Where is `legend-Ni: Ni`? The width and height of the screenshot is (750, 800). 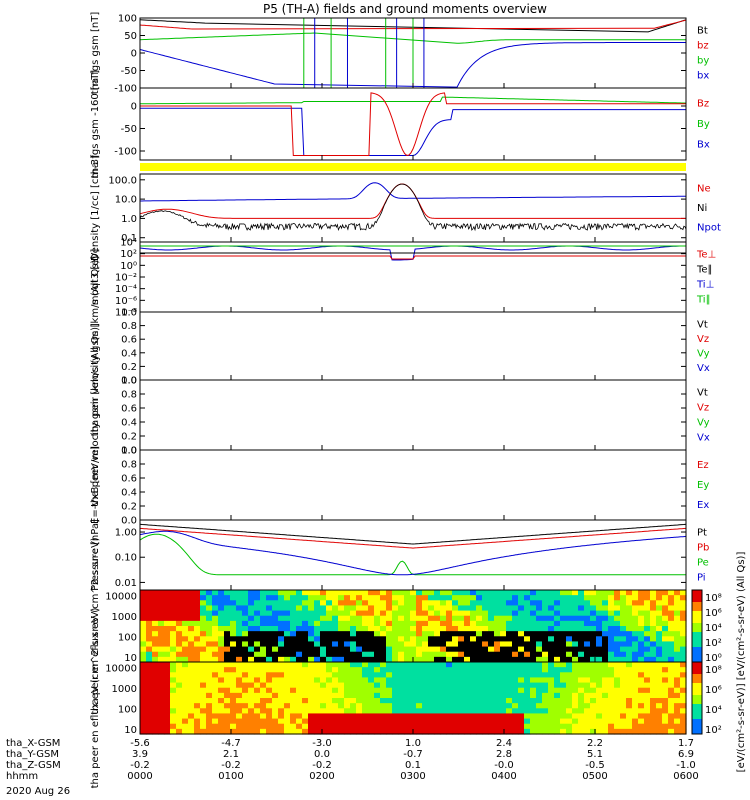 legend-Ni: Ni is located at coordinates (702, 208).